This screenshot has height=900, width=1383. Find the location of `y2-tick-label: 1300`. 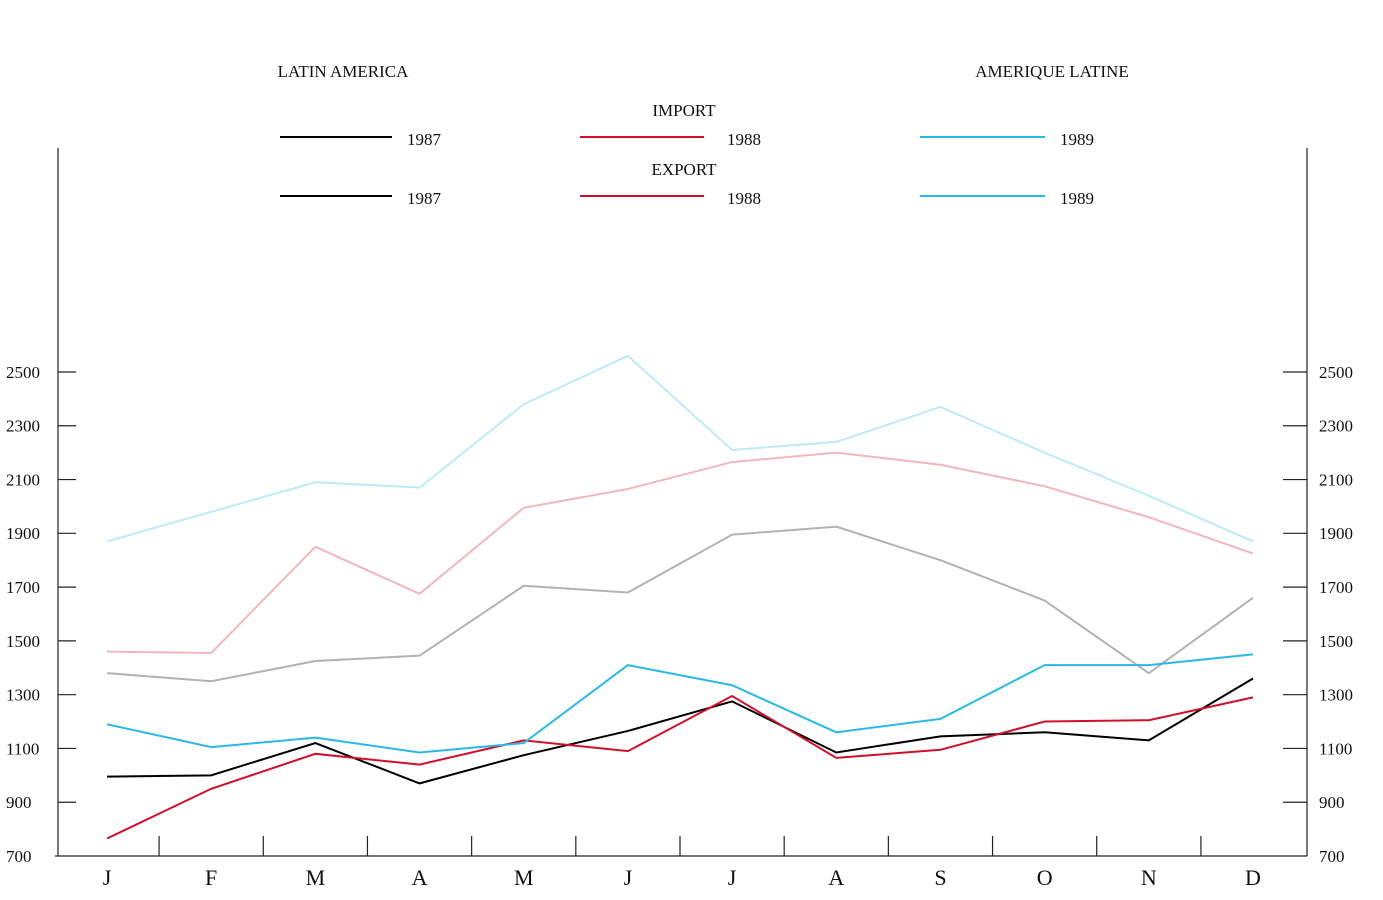

y2-tick-label: 1300 is located at coordinates (1336, 695).